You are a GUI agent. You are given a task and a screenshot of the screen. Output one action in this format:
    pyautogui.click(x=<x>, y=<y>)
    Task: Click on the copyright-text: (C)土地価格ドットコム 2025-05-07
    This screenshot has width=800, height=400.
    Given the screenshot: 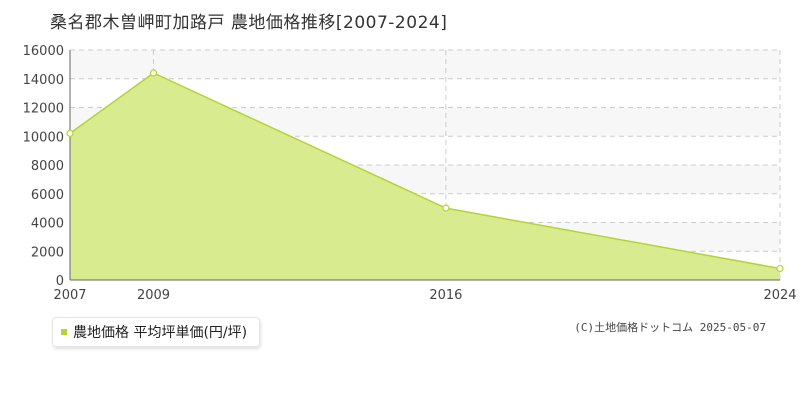 What is the action you would take?
    pyautogui.click(x=670, y=327)
    